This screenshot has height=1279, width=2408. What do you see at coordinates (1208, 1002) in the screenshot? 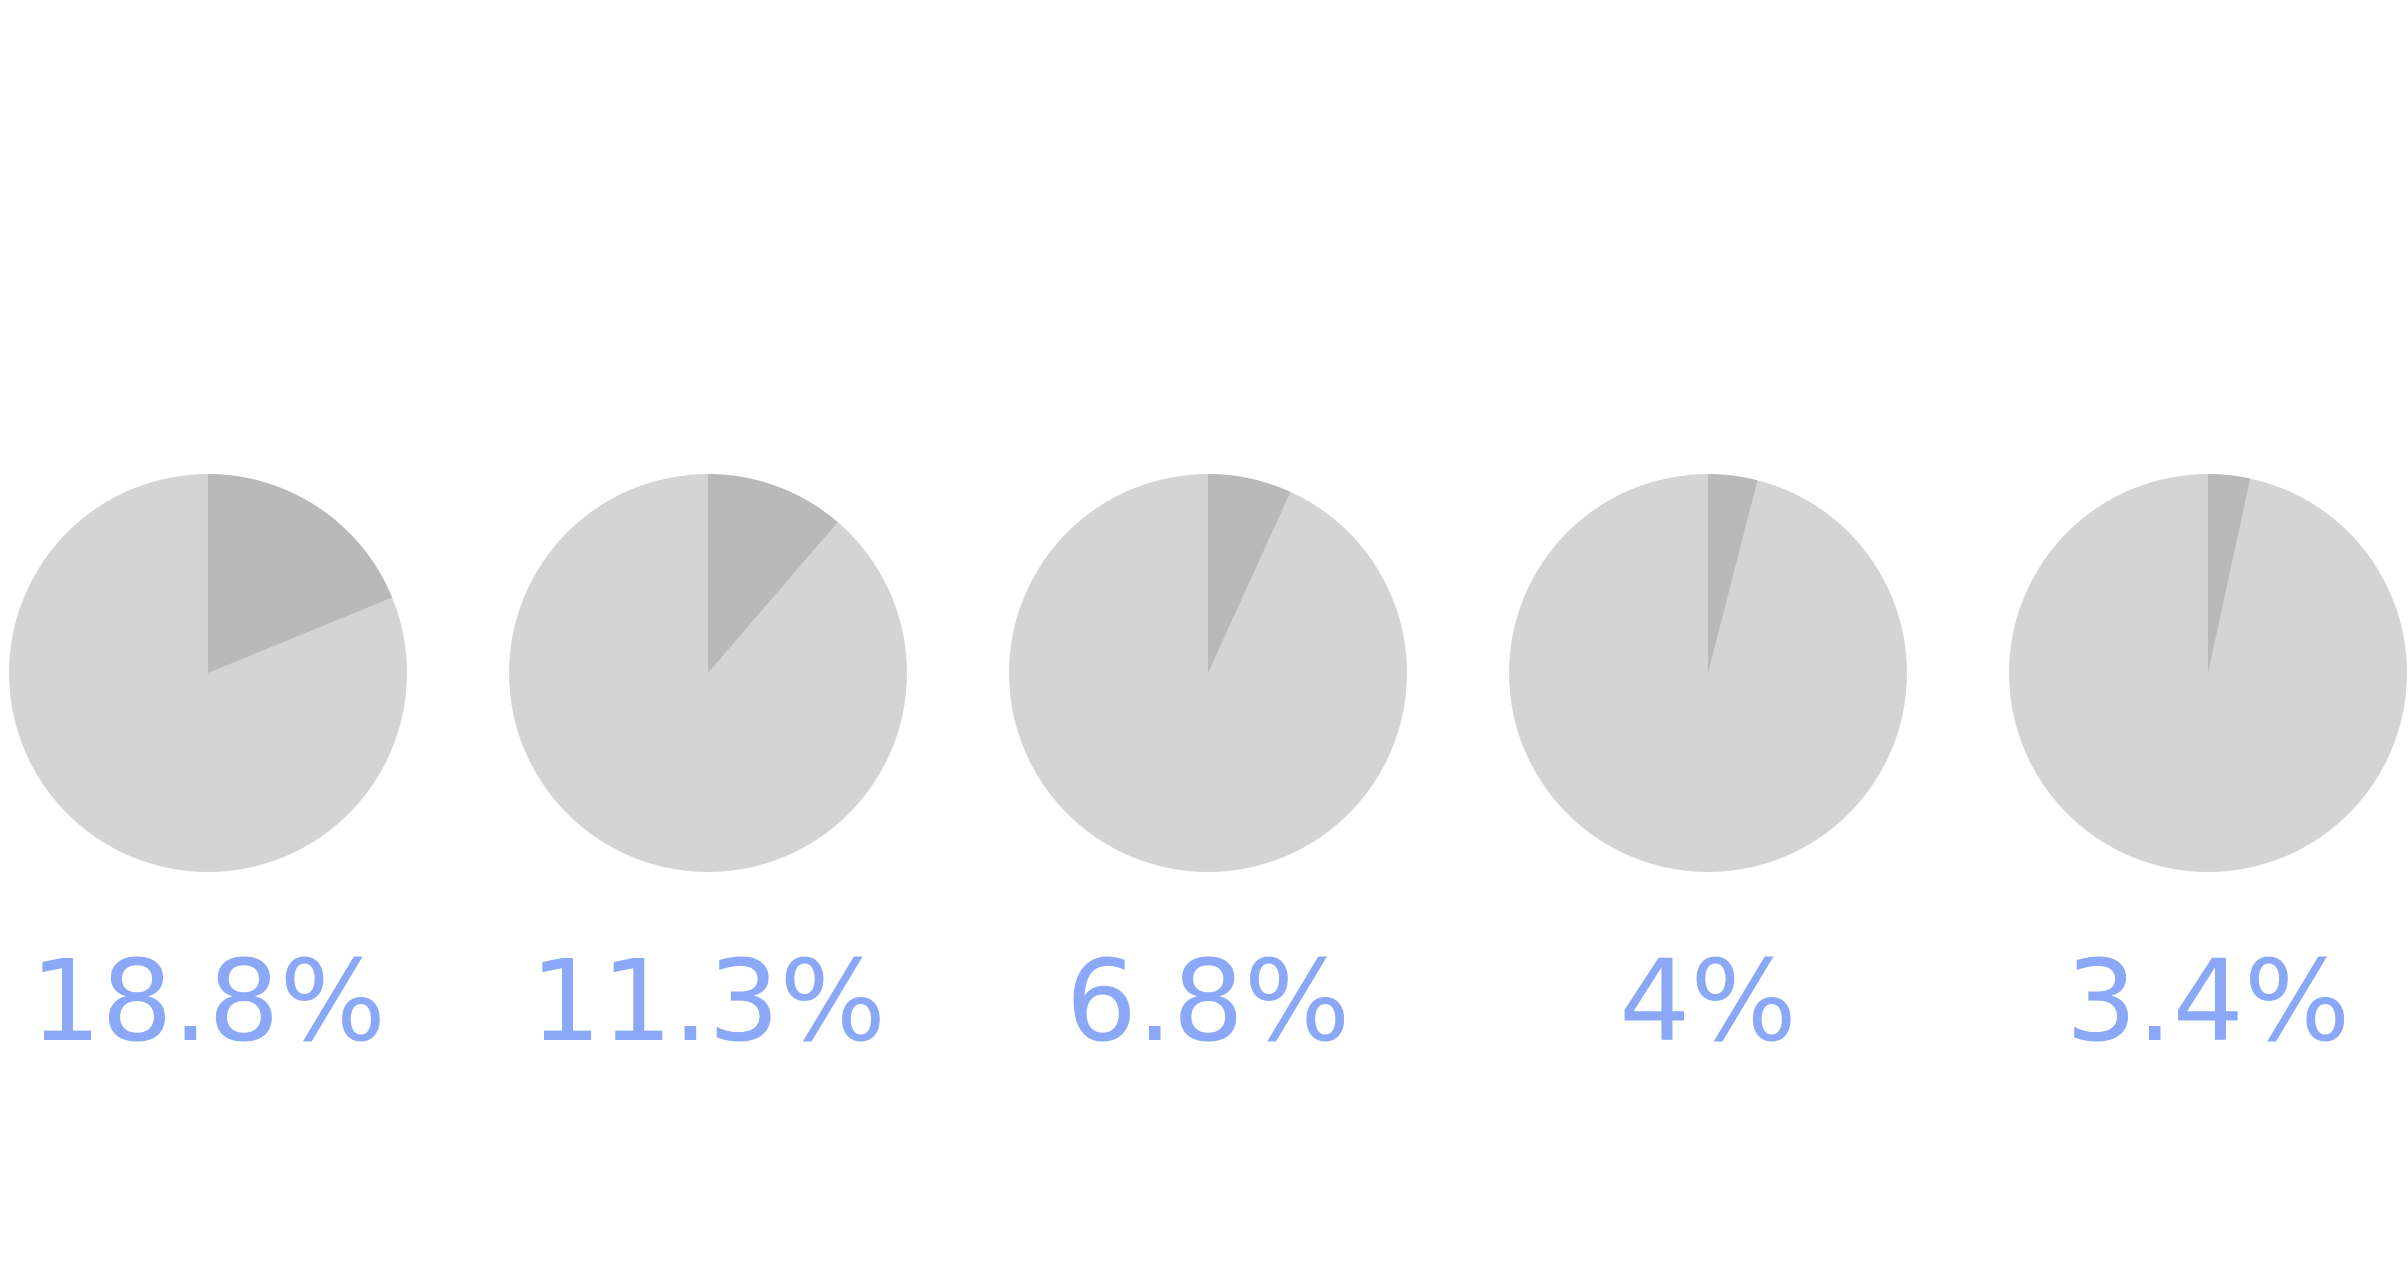
I see `value-label: 6.8%` at bounding box center [1208, 1002].